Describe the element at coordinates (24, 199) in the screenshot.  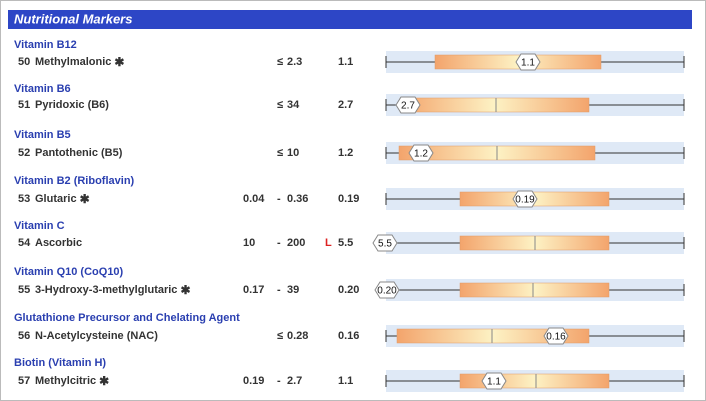
I see `marker-number: 53` at that location.